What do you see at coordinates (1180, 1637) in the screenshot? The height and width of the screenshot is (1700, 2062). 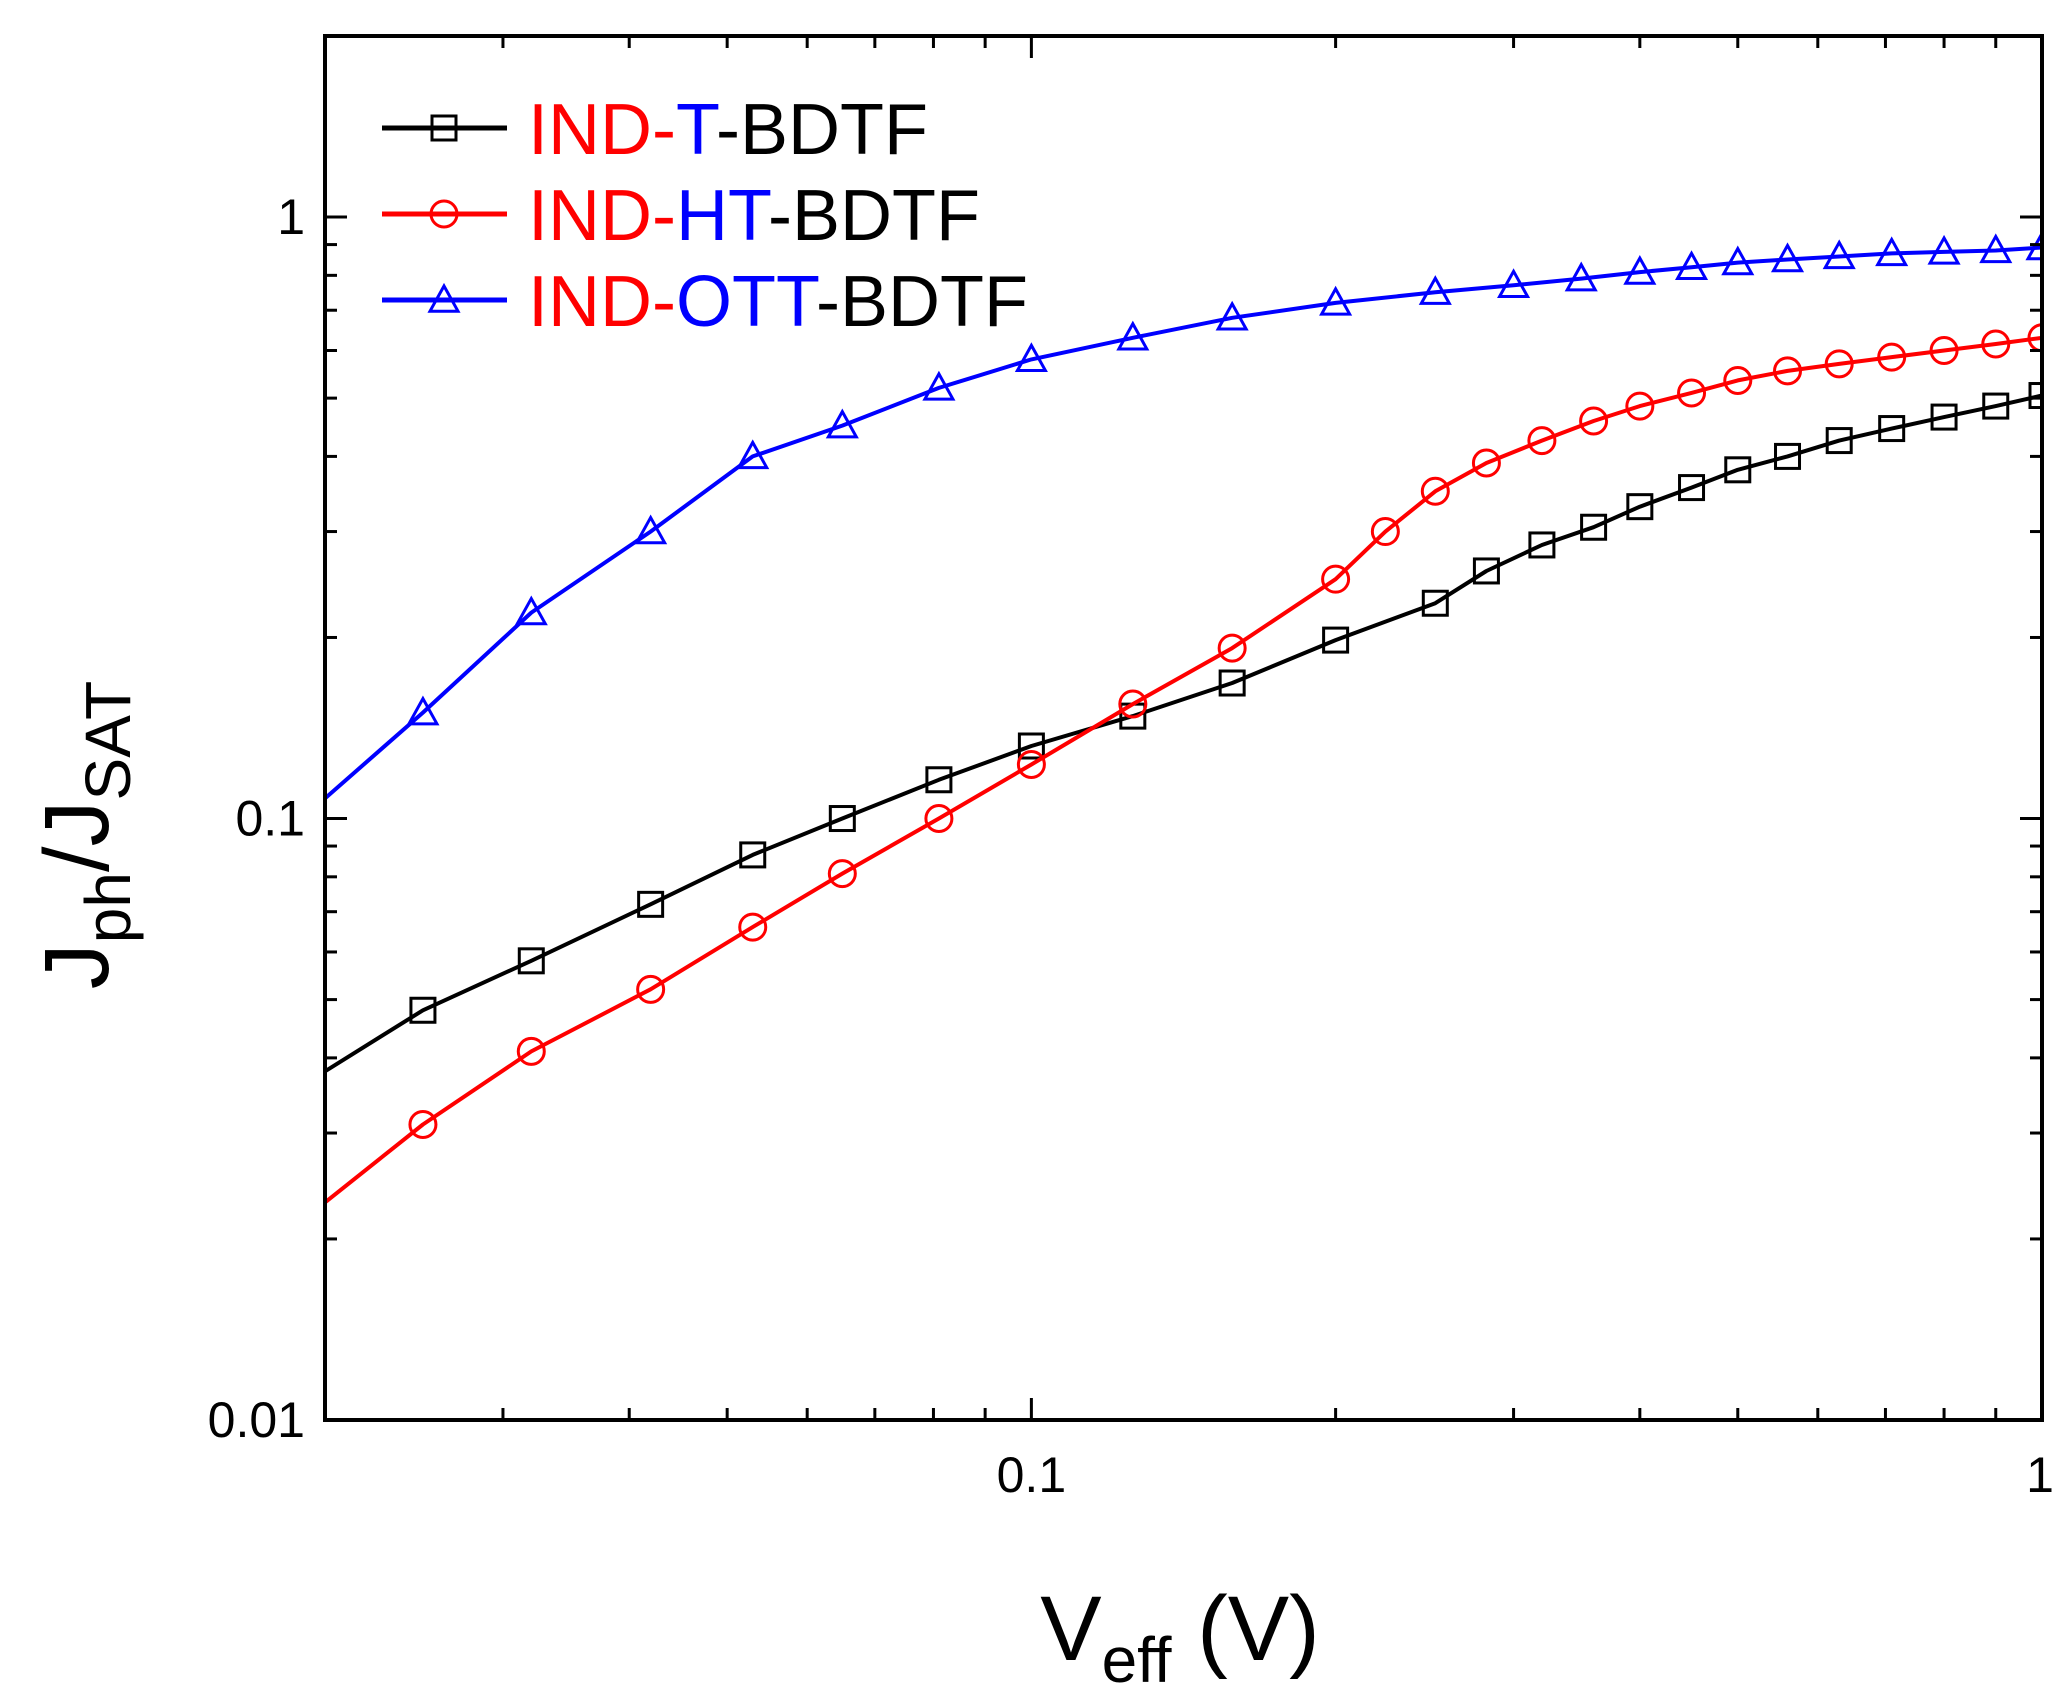 I see `x-axis-title: Veff (V)` at bounding box center [1180, 1637].